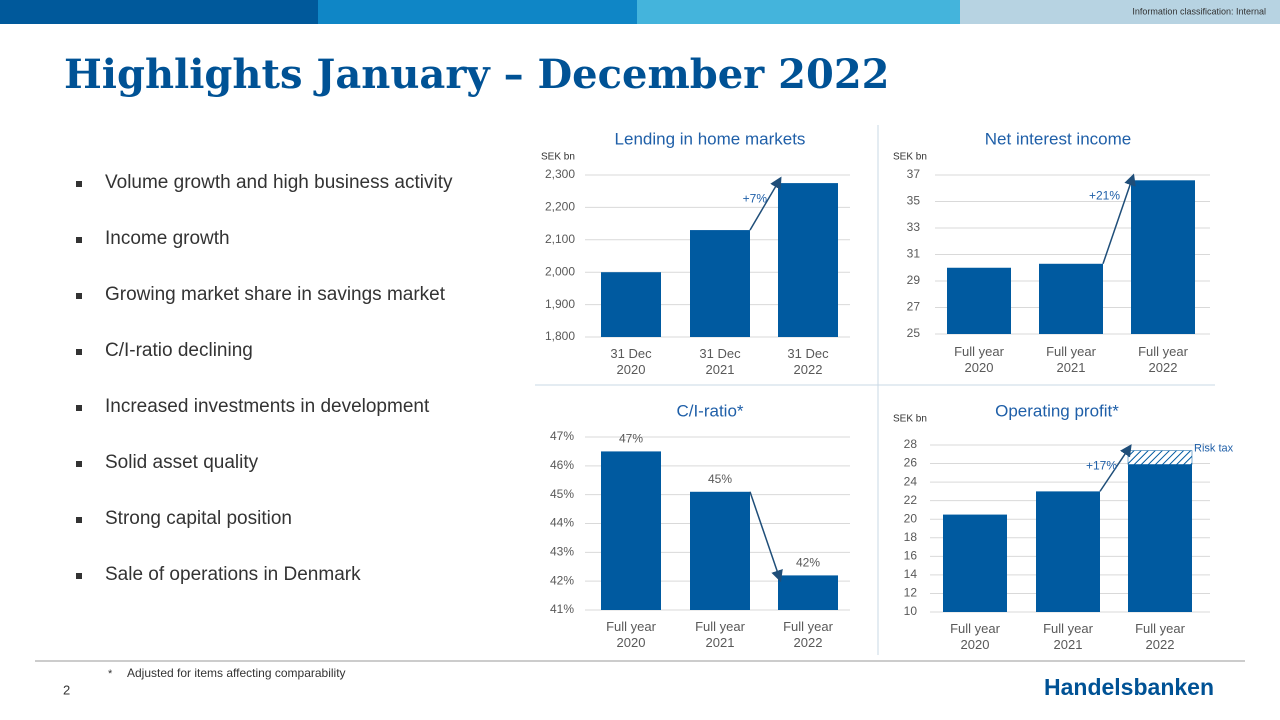  I want to click on bullet-text: Income growth, so click(167, 238).